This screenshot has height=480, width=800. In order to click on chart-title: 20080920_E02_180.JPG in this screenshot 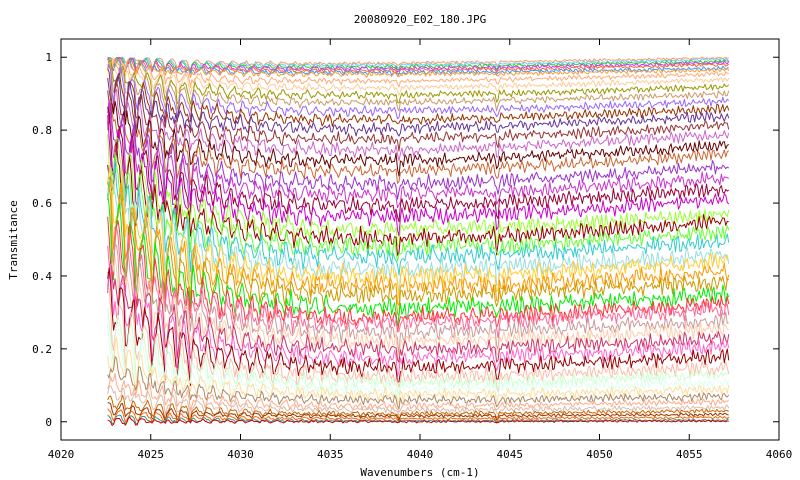, I will do `click(420, 19)`.